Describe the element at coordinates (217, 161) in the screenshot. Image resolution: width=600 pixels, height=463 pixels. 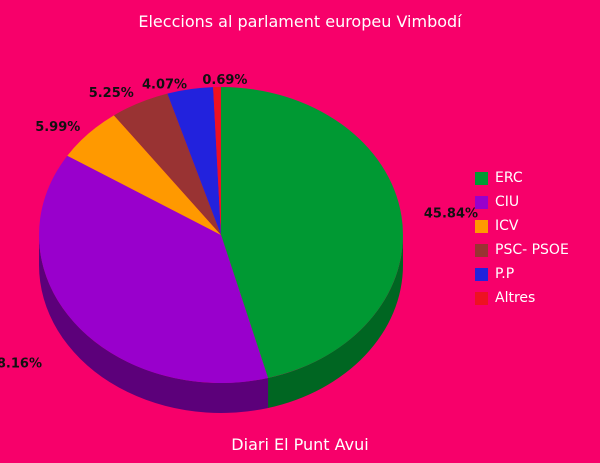
I see `pie-slice-altres` at that location.